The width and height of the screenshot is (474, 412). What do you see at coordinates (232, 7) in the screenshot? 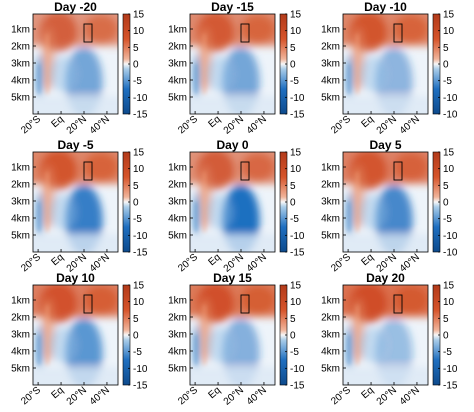
I see `panel-title: Day -15` at bounding box center [232, 7].